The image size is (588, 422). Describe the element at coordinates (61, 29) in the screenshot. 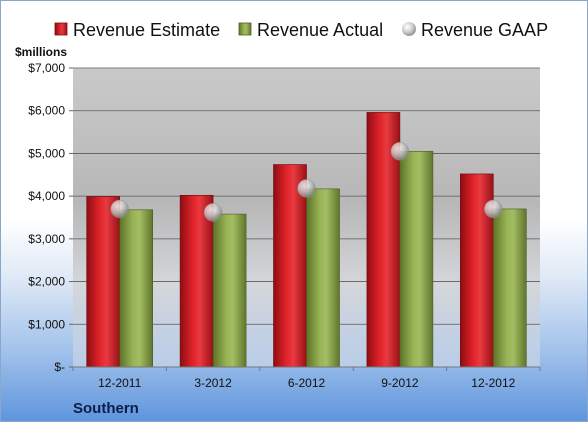

I see `legend-swatch-revenue-estimate` at that location.